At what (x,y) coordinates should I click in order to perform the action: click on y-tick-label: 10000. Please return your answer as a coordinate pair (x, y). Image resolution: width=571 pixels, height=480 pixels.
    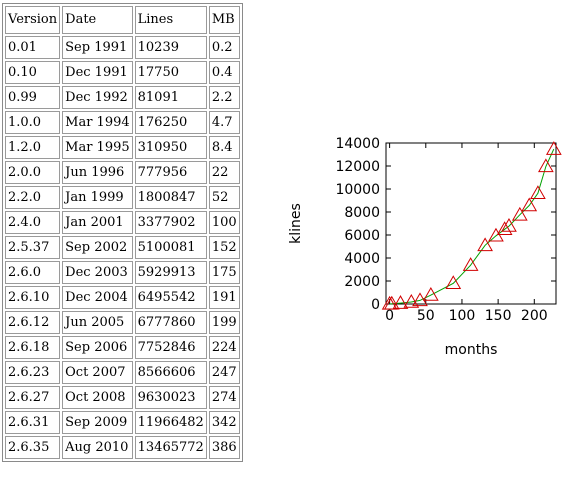
    Looking at the image, I should click on (357, 190).